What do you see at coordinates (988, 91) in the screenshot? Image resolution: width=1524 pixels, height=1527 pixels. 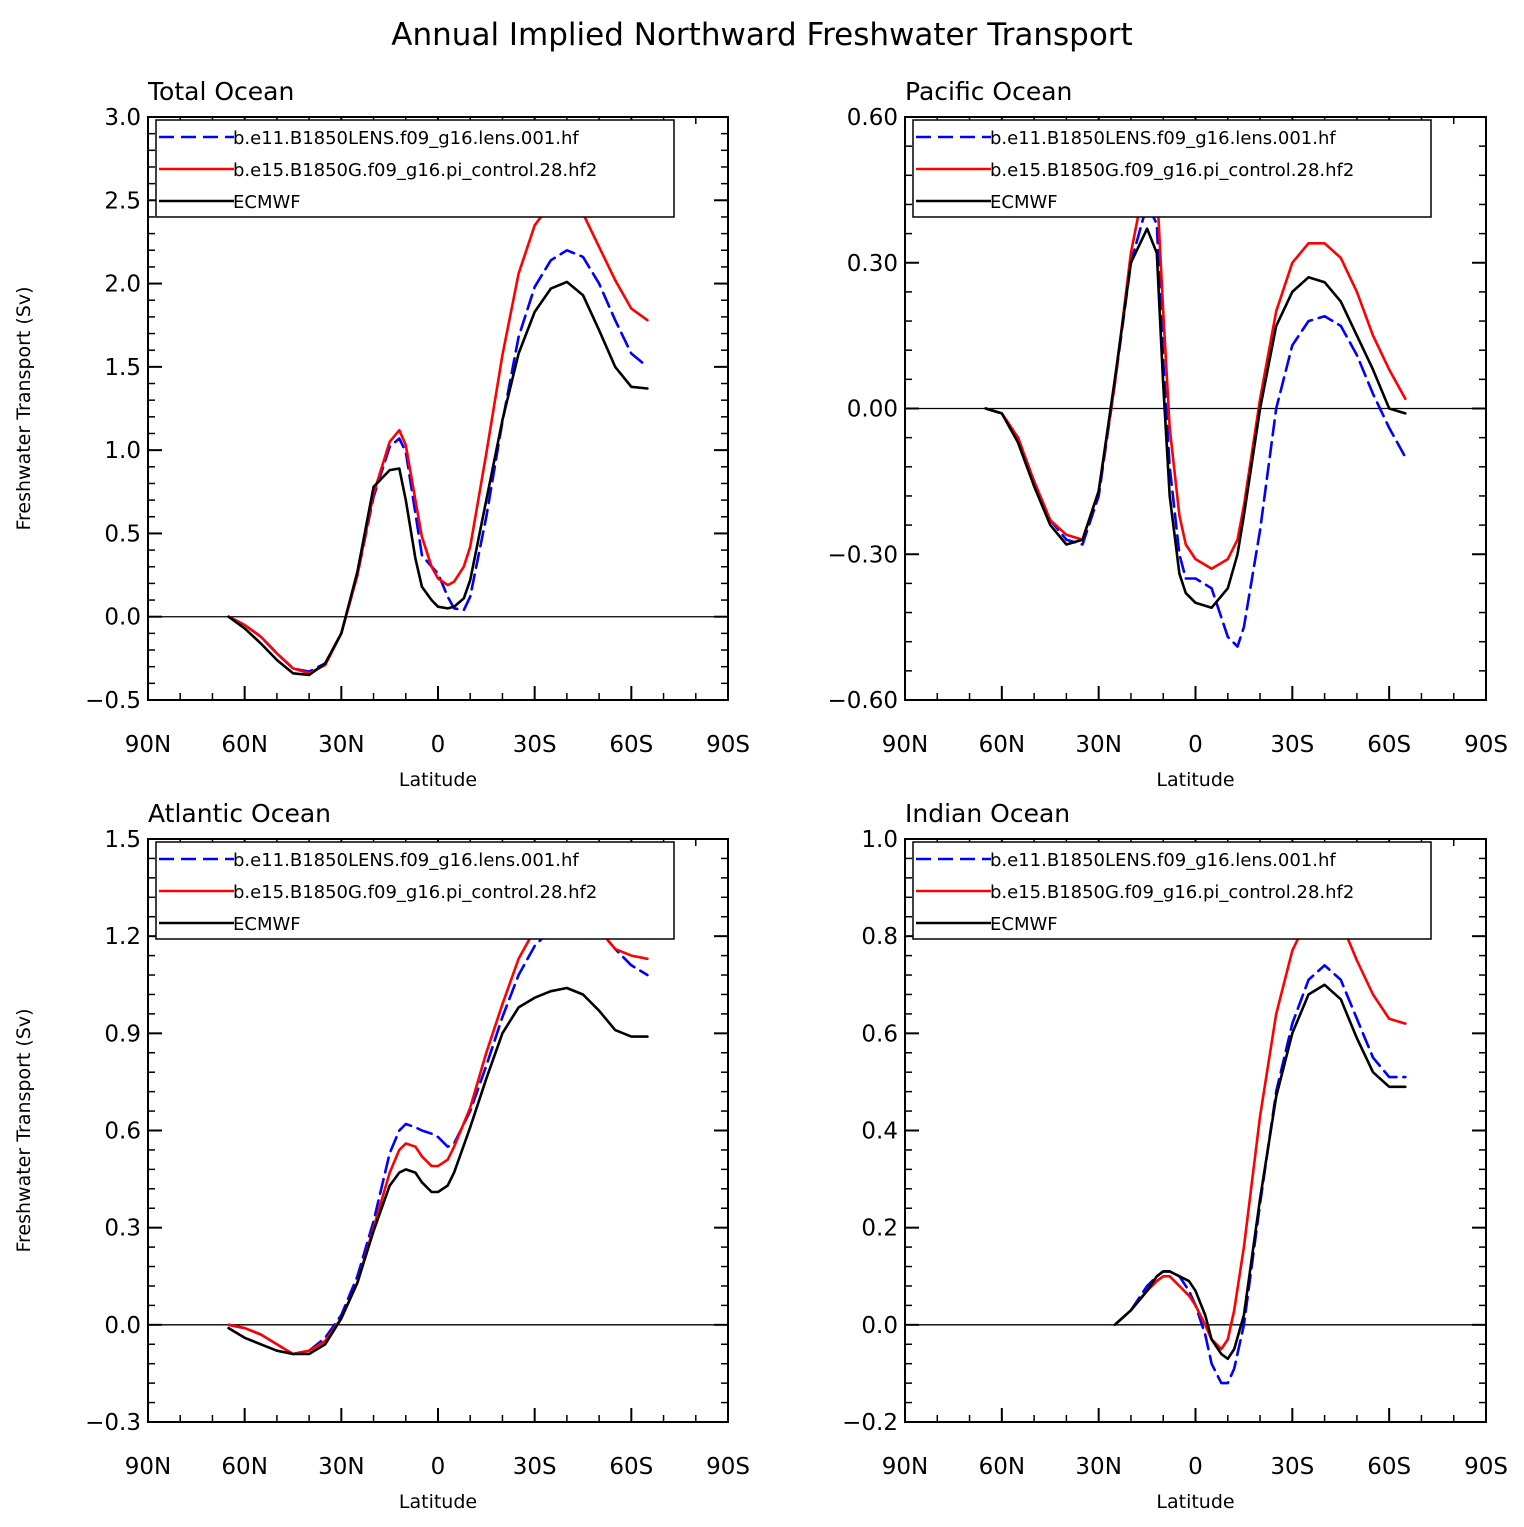 I see `panel-title: Pacific Ocean` at bounding box center [988, 91].